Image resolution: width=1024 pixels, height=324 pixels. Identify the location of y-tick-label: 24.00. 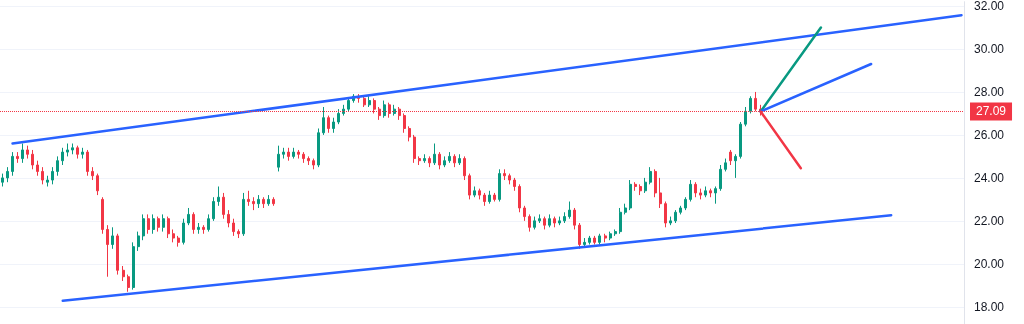
(989, 177).